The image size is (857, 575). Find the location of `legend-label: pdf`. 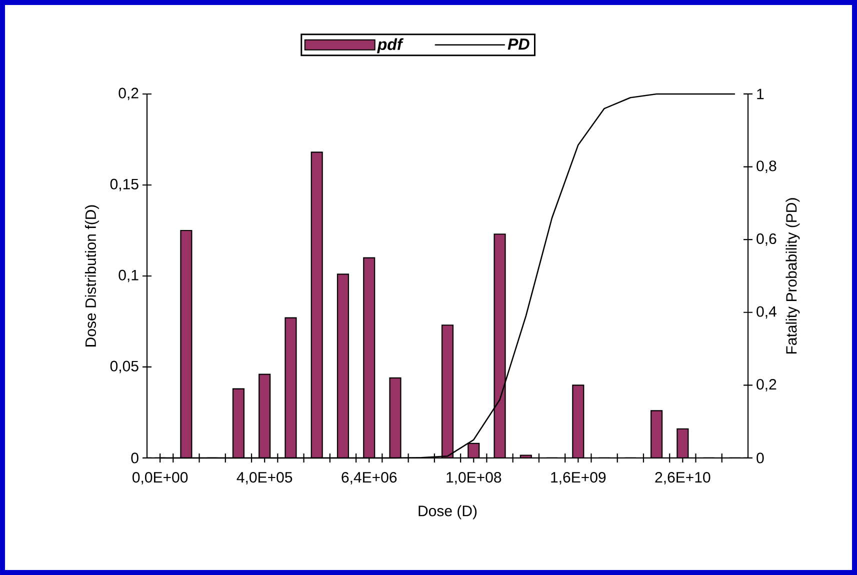

legend-label: pdf is located at coordinates (390, 46).